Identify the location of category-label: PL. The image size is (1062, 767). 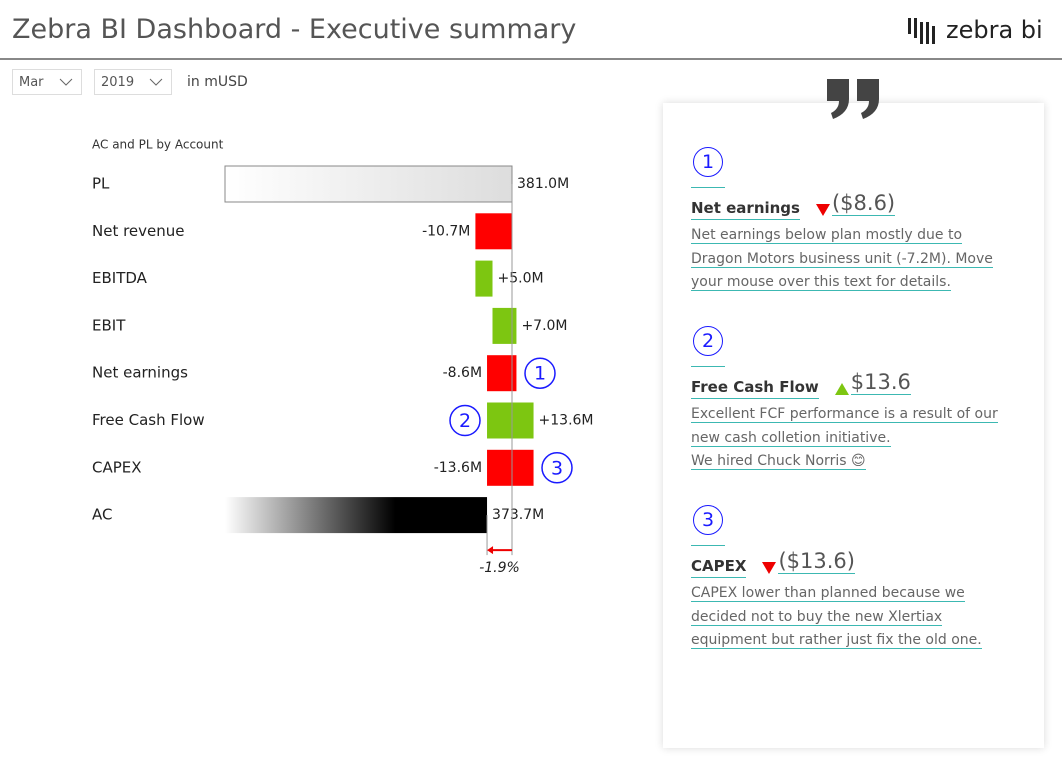
(101, 184).